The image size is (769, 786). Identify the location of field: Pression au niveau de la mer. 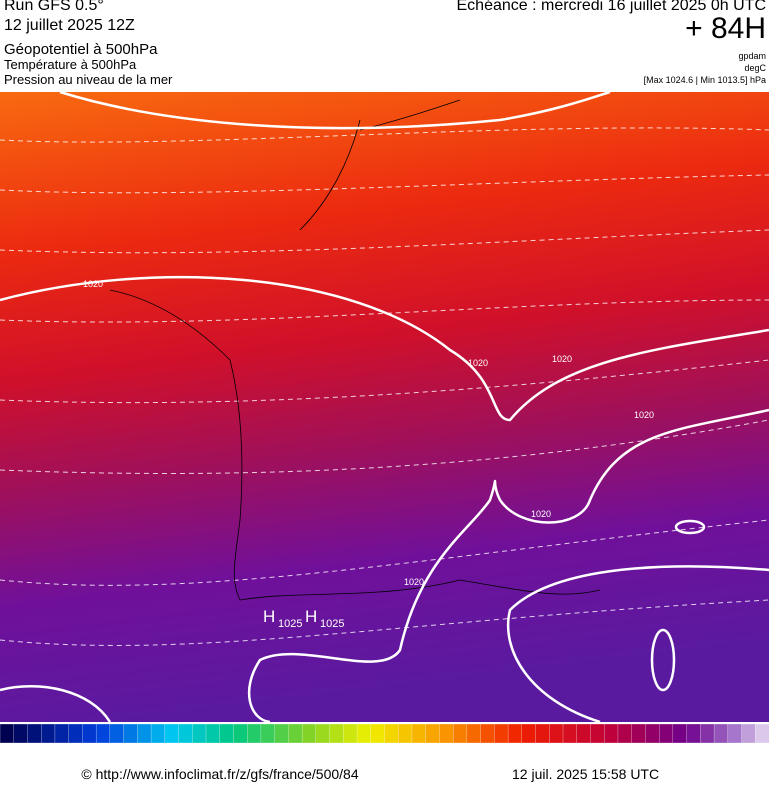
(88, 79).